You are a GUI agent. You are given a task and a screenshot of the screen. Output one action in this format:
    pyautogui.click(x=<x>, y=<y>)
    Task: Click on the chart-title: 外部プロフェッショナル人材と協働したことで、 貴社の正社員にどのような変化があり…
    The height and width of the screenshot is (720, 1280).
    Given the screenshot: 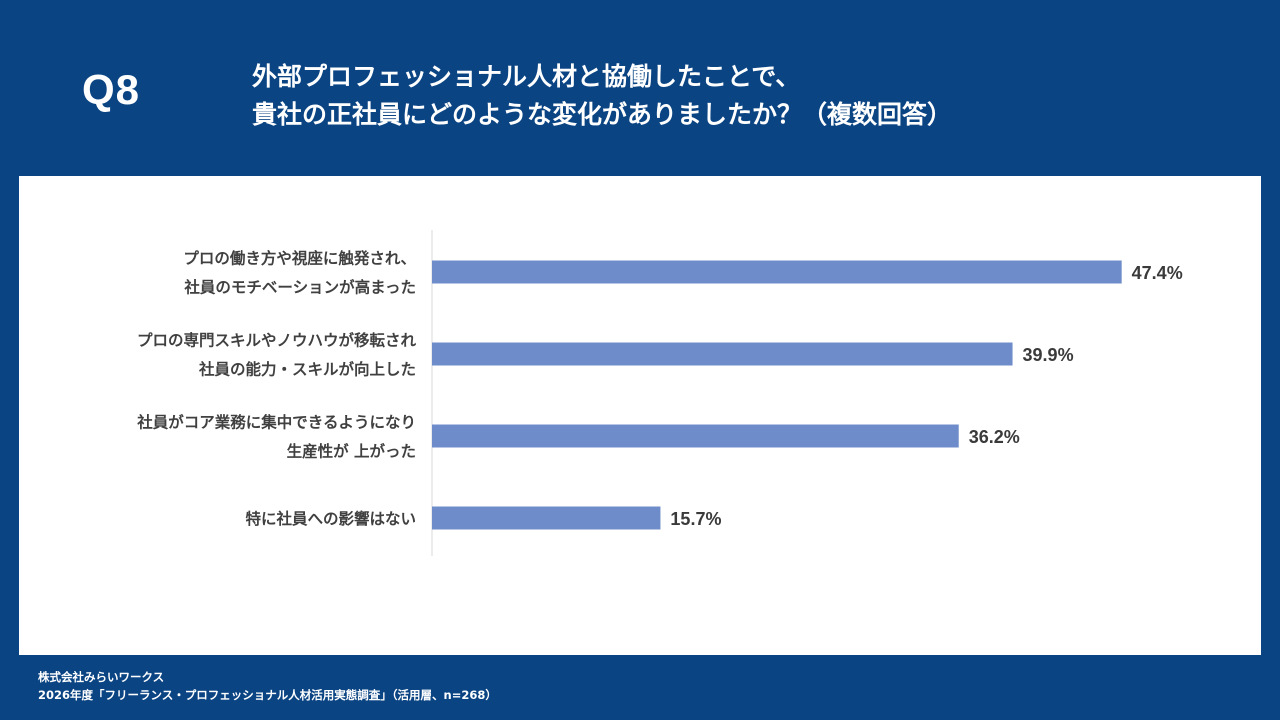 What is the action you would take?
    pyautogui.click(x=602, y=96)
    